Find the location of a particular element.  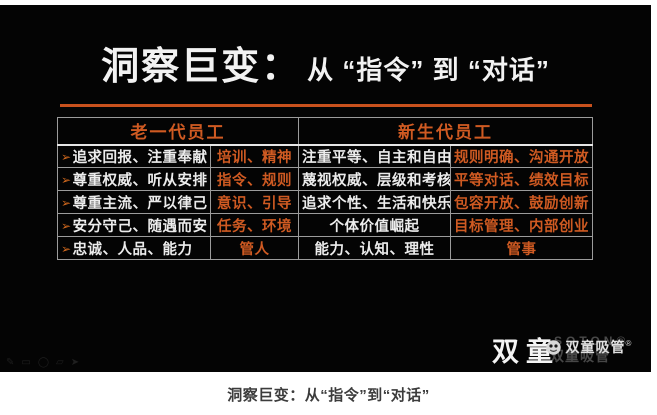

old-trait-text: 追求回报、注重奉献 is located at coordinates (140, 157).